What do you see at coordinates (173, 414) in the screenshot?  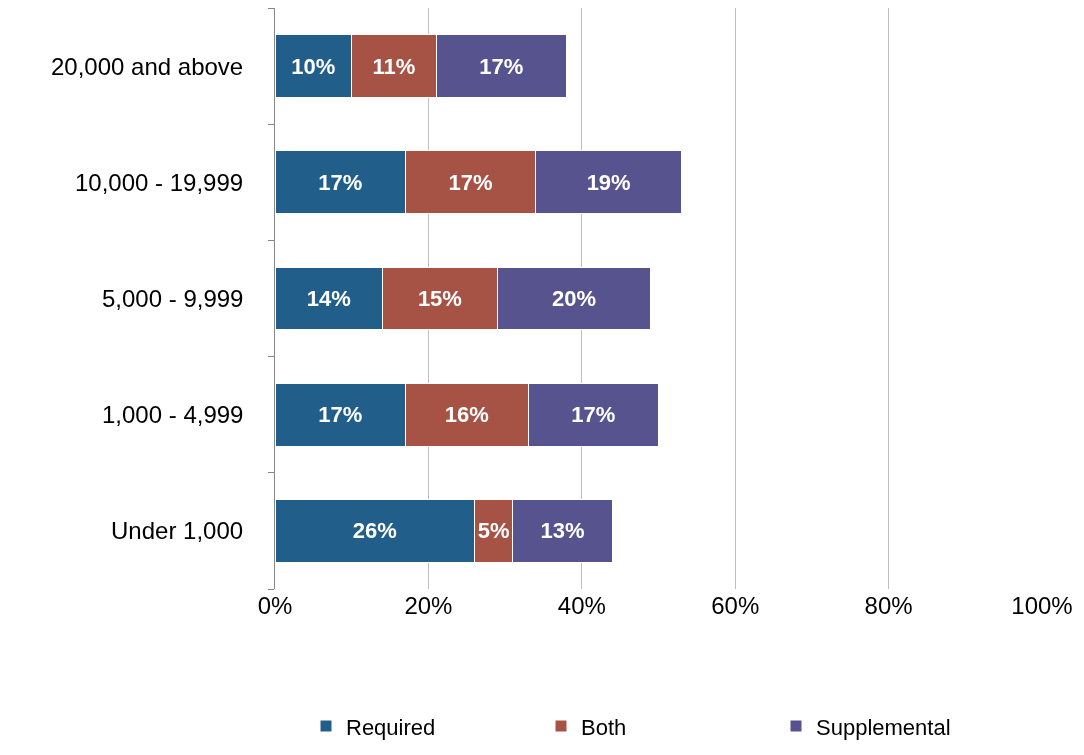 I see `y-tick-label: 1,000 - 4,999` at bounding box center [173, 414].